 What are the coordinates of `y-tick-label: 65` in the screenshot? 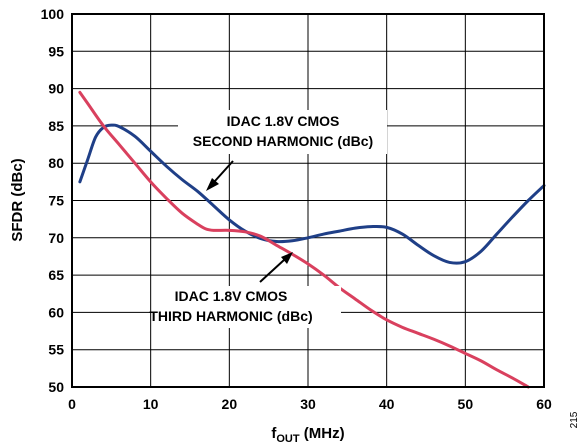 It's located at (56, 275).